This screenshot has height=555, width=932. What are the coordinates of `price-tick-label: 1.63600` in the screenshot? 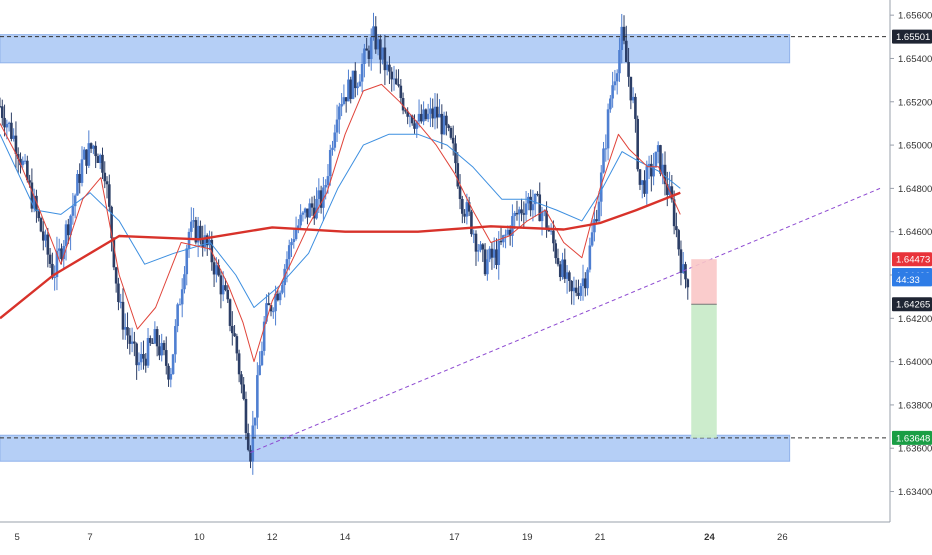 It's located at (915, 449).